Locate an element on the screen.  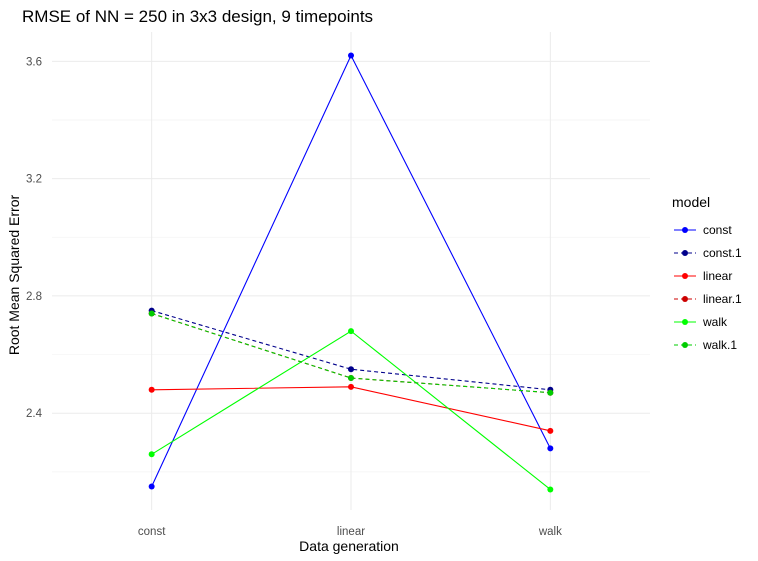
legend-label: const.1 is located at coordinates (722, 253).